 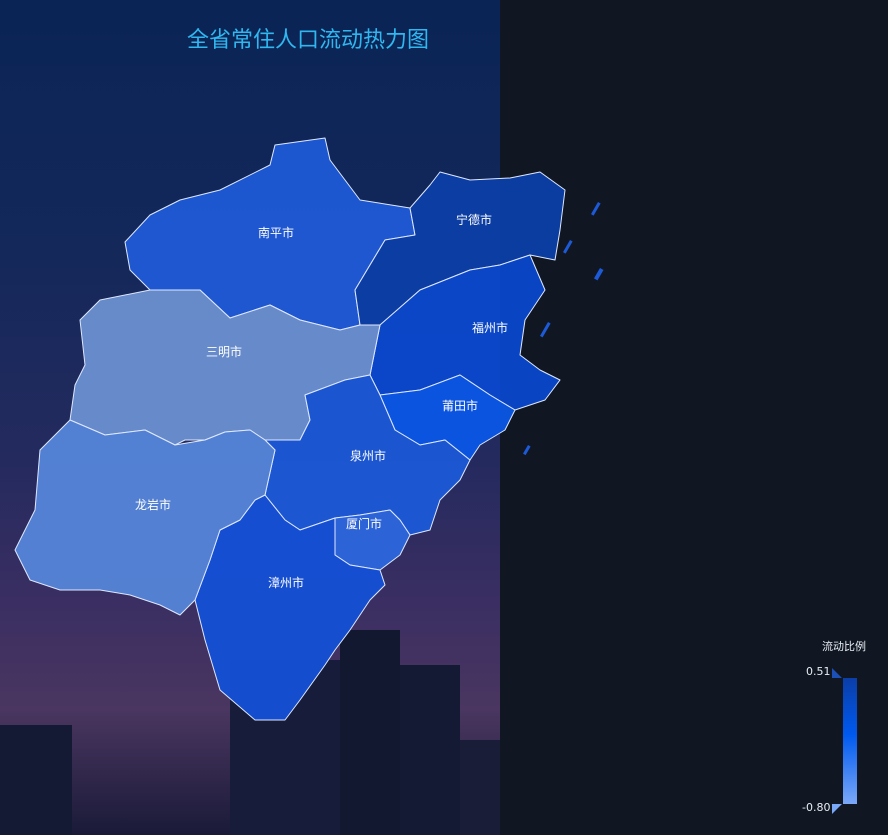 I want to click on region-label-xiamen: 厦门市, so click(x=364, y=523).